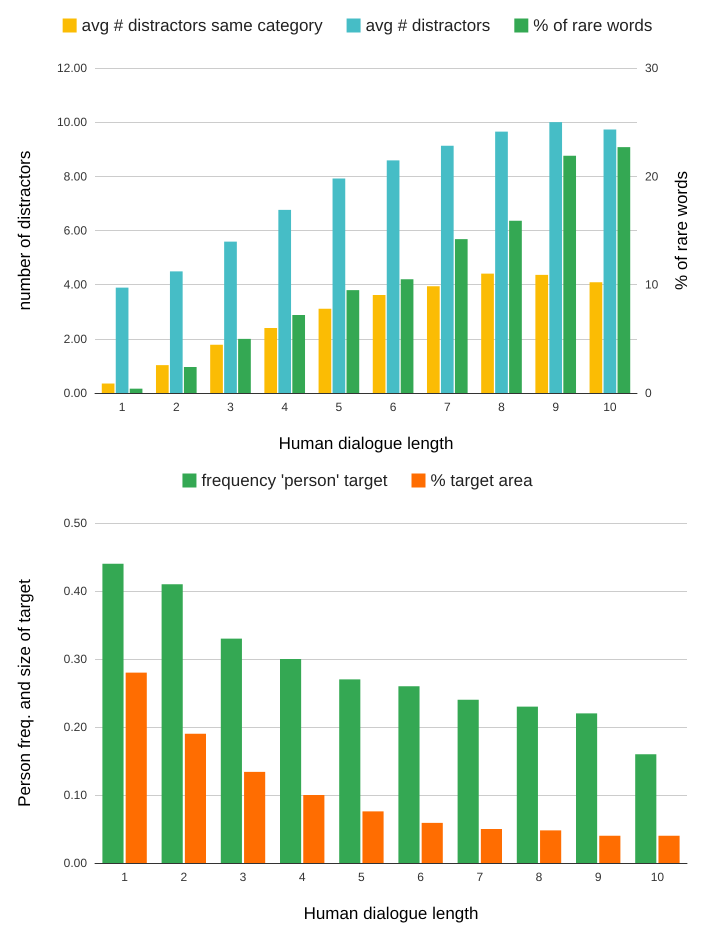 The height and width of the screenshot is (944, 715). What do you see at coordinates (648, 393) in the screenshot?
I see `y2-tick-label: 0` at bounding box center [648, 393].